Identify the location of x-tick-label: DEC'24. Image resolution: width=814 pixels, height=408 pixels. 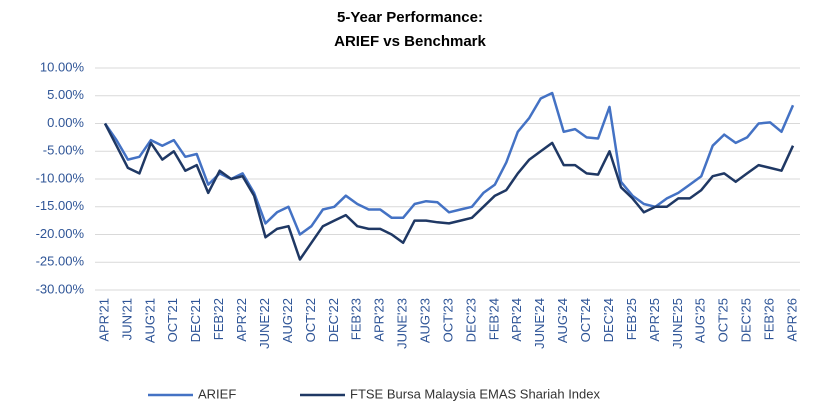
(608, 320).